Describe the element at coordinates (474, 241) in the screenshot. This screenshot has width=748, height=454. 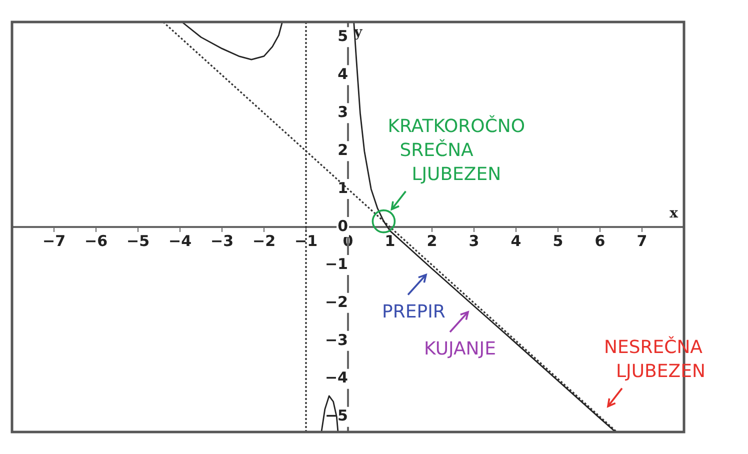
I see `x-tick-label: 3` at that location.